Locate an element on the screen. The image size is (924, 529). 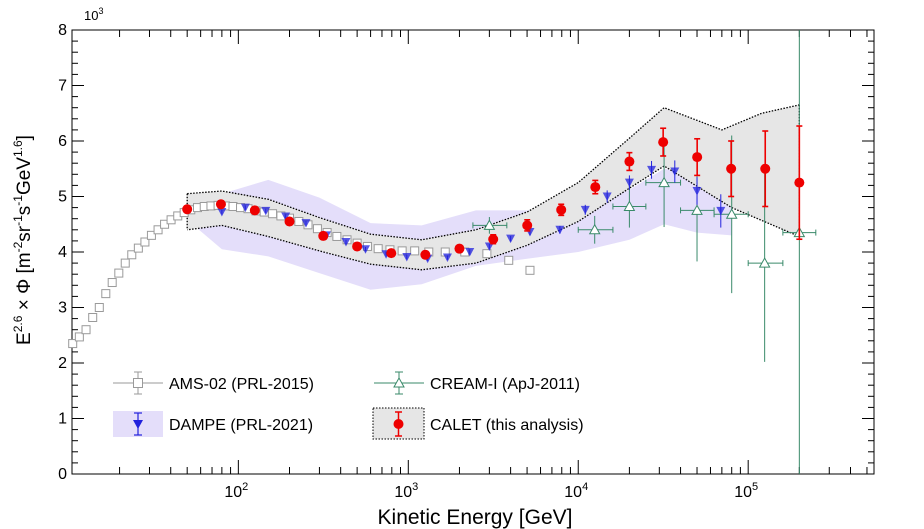
y-tick-label: 5 is located at coordinates (62, 197).